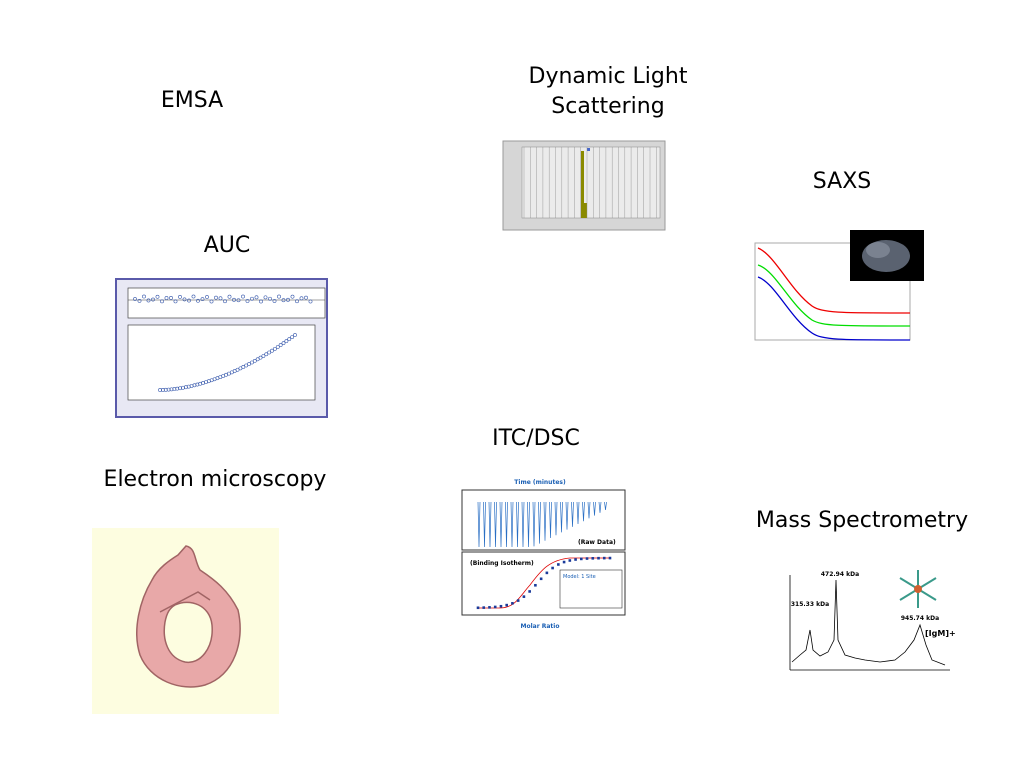 This screenshot has height=768, width=1024. What do you see at coordinates (842, 181) in the screenshot?
I see `label-saxs: SAXS` at bounding box center [842, 181].